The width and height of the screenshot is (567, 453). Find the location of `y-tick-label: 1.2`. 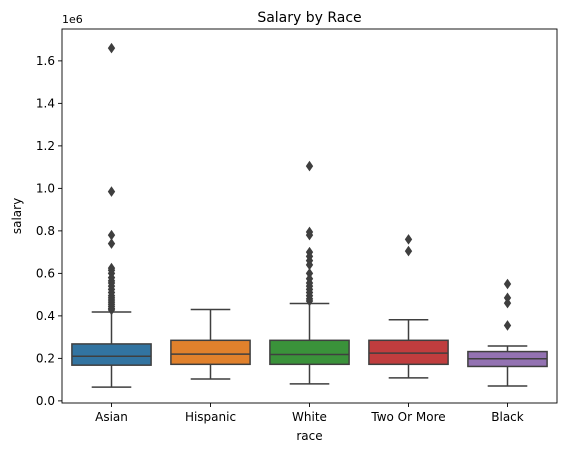

y-tick-label: 1.2 is located at coordinates (45, 146).